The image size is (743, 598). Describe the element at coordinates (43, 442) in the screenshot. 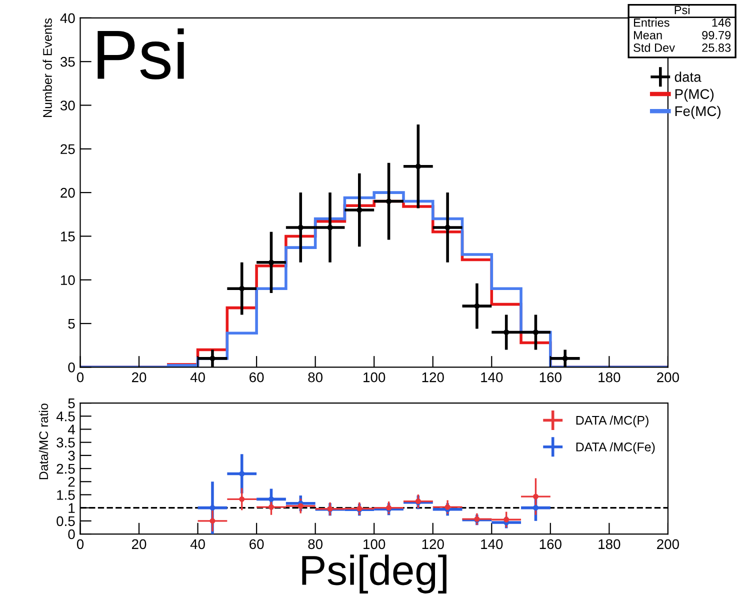

I see `y-axis-title: Data/MC ratio` at that location.